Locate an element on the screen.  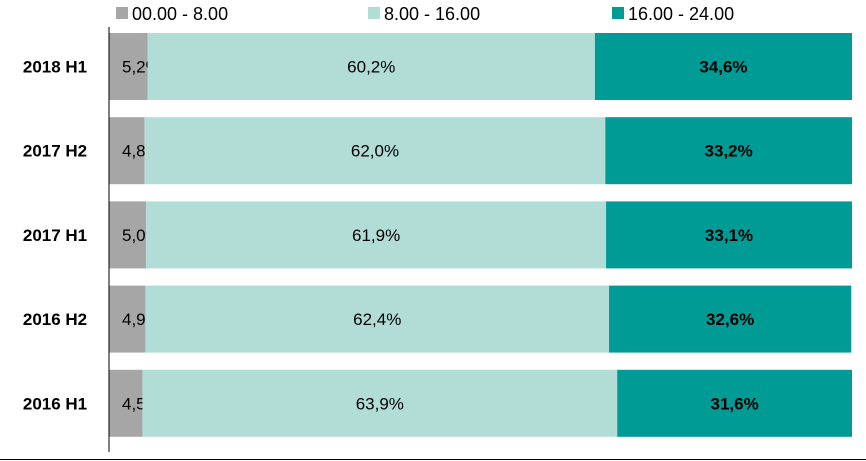
category-label: 2018 H1 is located at coordinates (55, 67).